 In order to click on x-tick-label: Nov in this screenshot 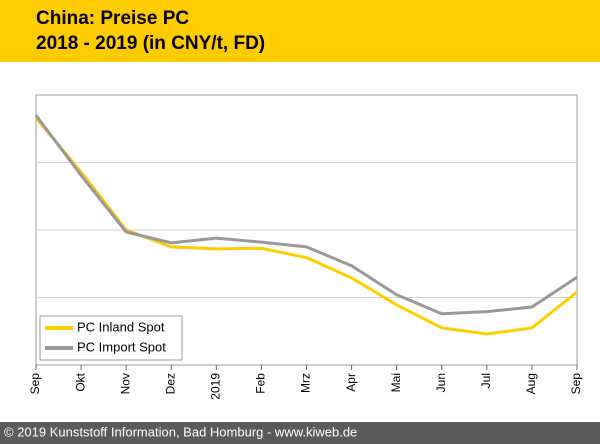, I will do `click(125, 383)`.